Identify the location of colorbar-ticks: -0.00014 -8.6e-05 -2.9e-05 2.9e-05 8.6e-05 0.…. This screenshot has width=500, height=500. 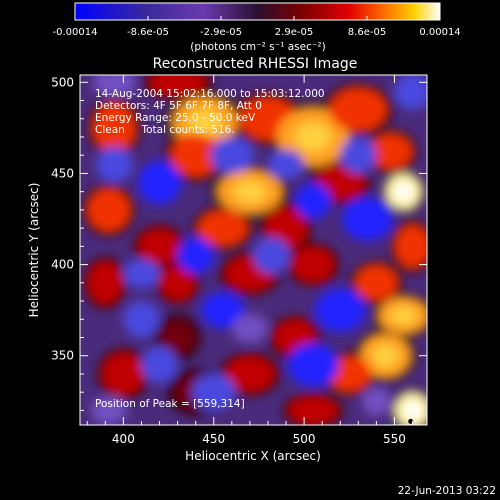
(257, 27).